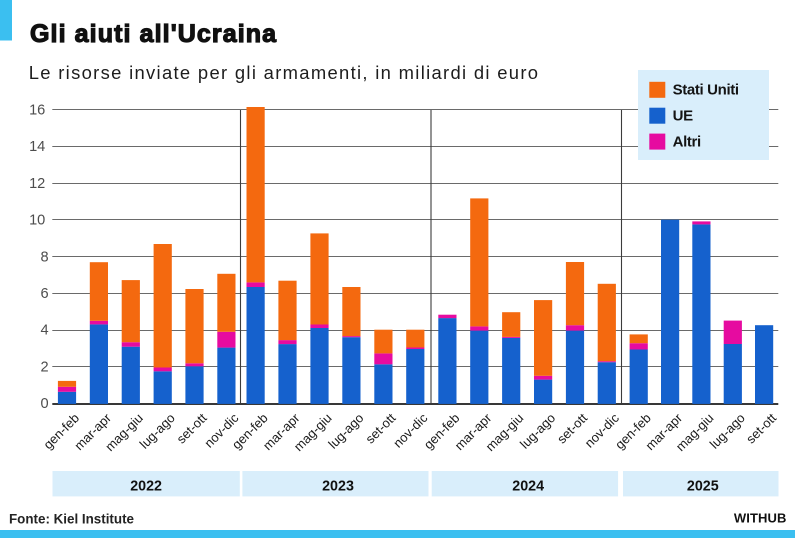 This screenshot has height=538, width=795. I want to click on svg-text: 2025, so click(703, 486).